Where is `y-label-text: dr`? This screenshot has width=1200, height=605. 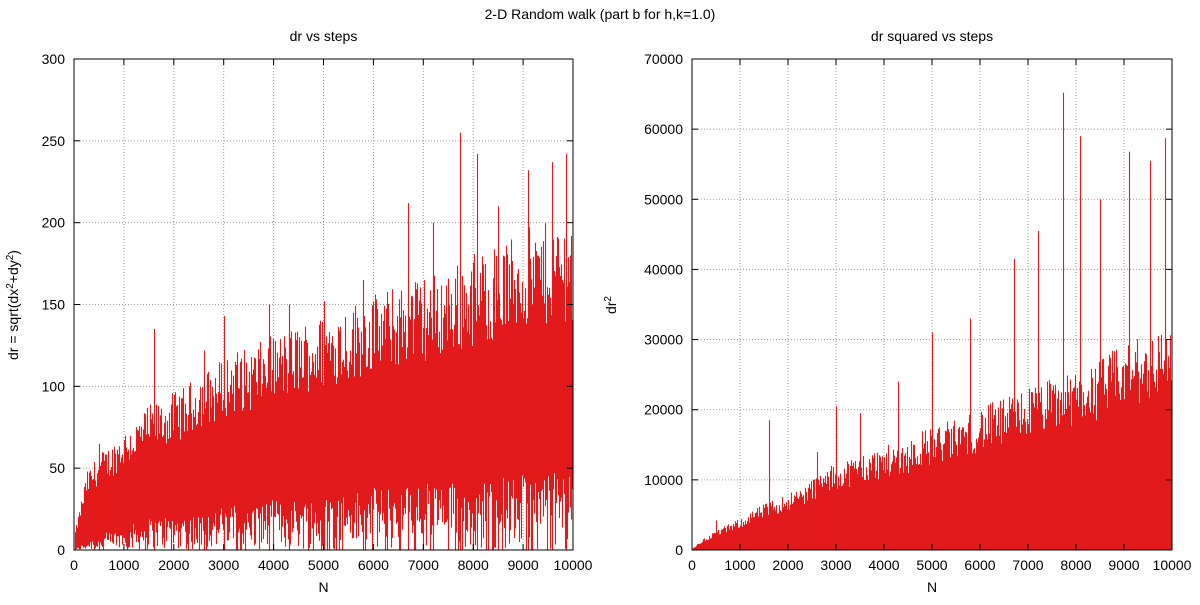 y-label-text: dr is located at coordinates (611, 307).